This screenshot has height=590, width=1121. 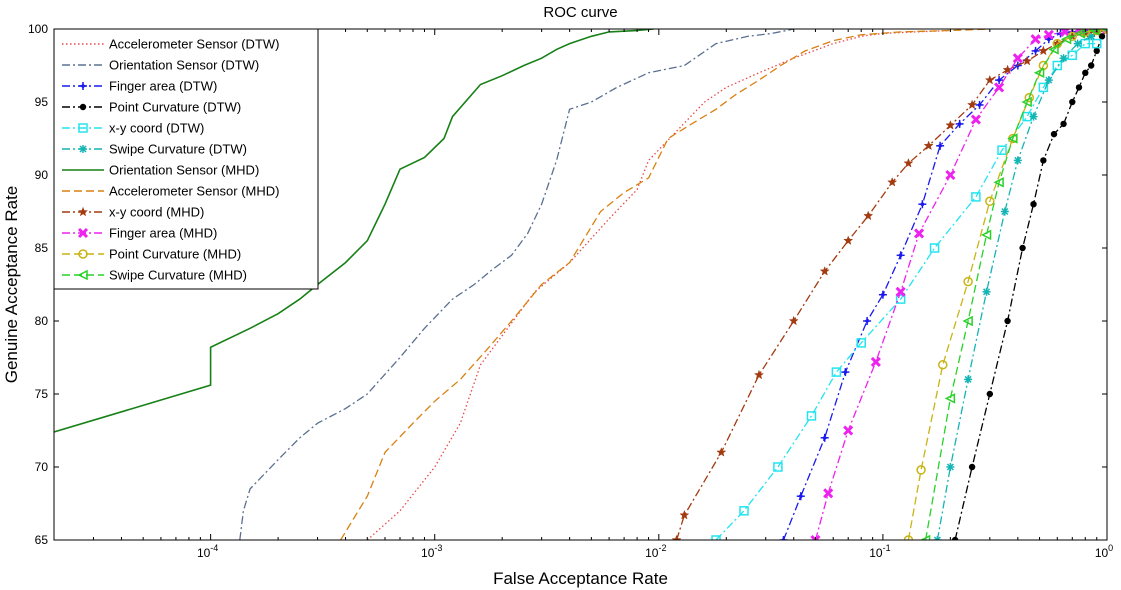 I want to click on x-tick-label: 10⁻³, so click(x=431, y=551).